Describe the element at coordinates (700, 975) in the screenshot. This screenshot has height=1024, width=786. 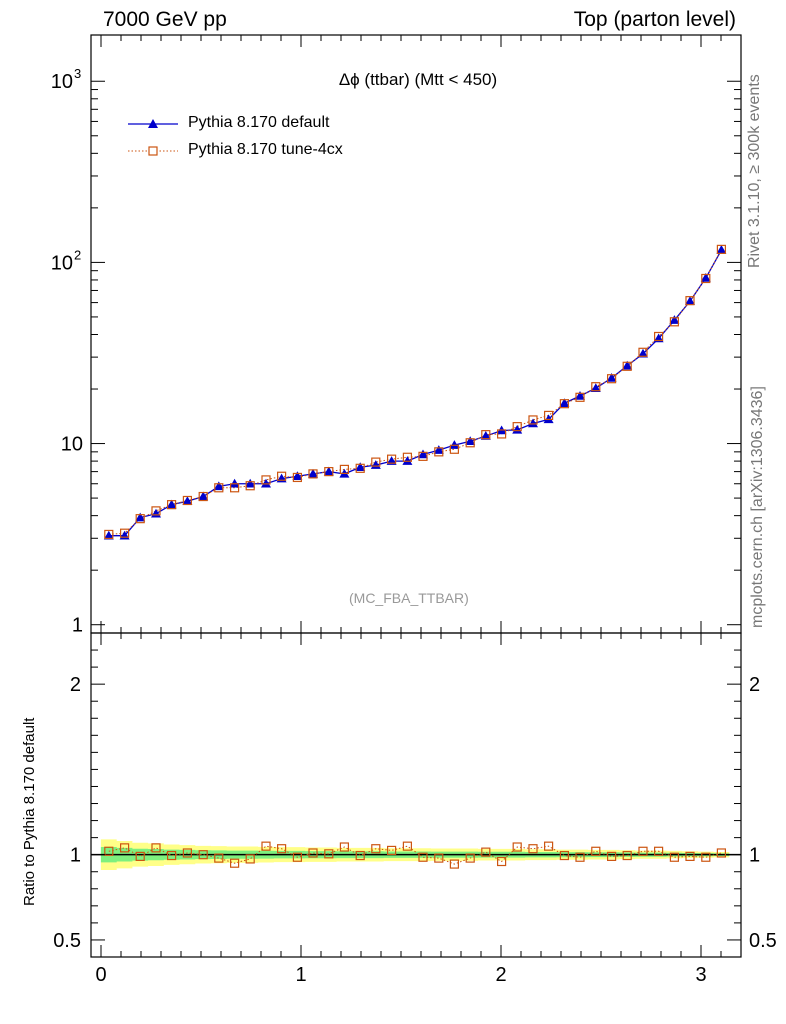
I see `x-tick-label: 3` at that location.